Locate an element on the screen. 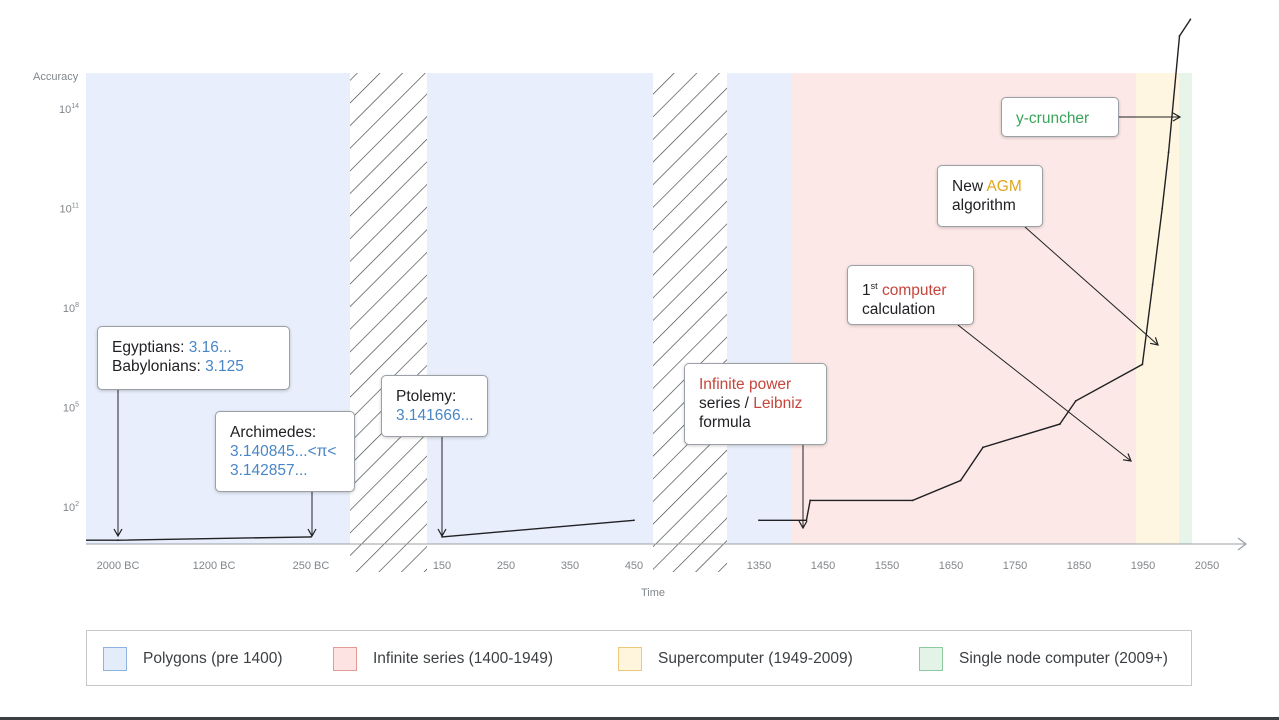 This screenshot has width=1279, height=720. x-tick-label: 250 is located at coordinates (506, 566).